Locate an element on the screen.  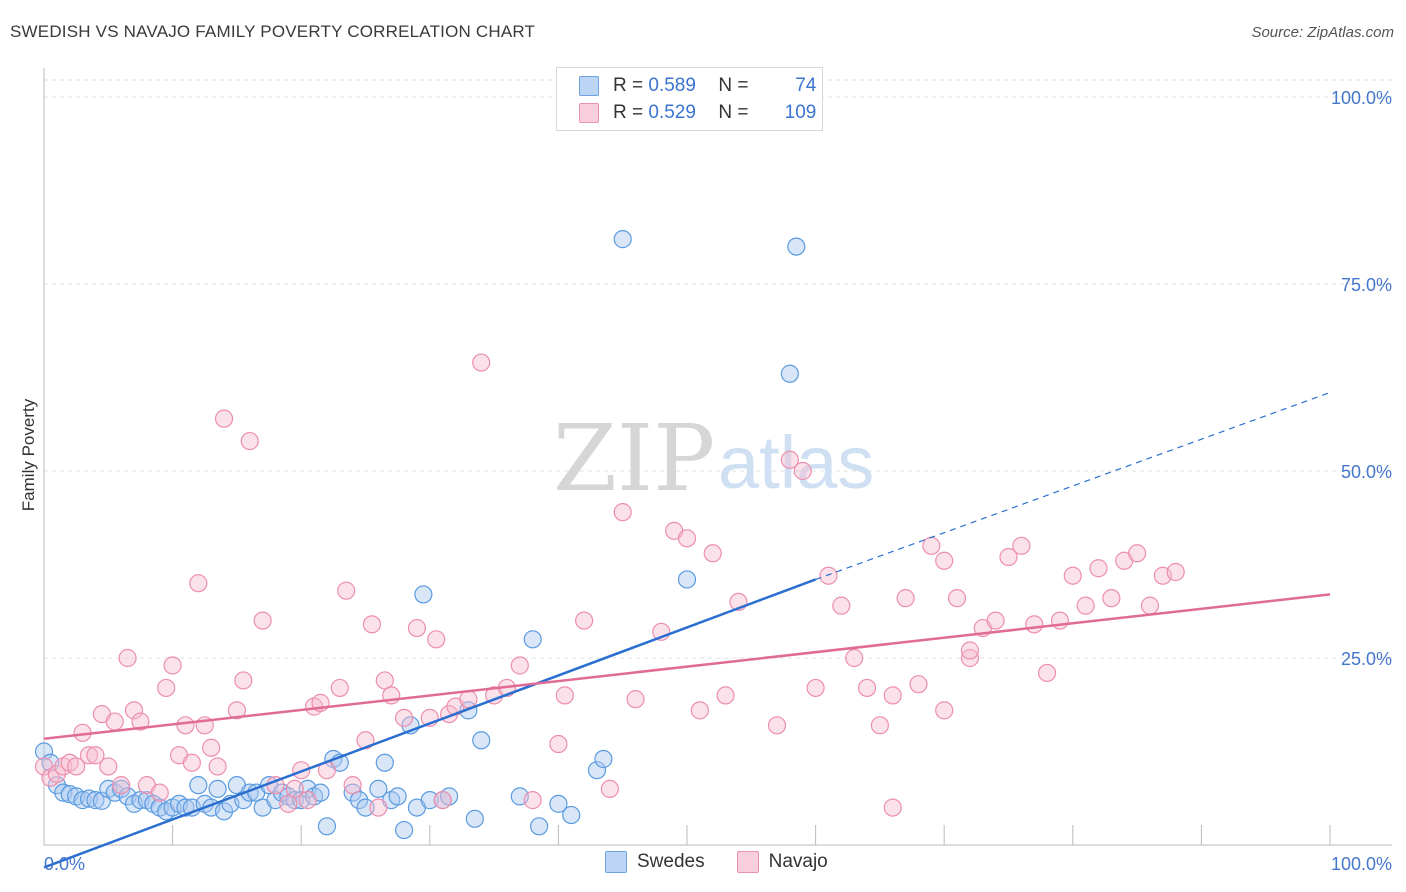
legend-row-navajo: R = 0.529 N = 109 is located at coordinates (697, 113).